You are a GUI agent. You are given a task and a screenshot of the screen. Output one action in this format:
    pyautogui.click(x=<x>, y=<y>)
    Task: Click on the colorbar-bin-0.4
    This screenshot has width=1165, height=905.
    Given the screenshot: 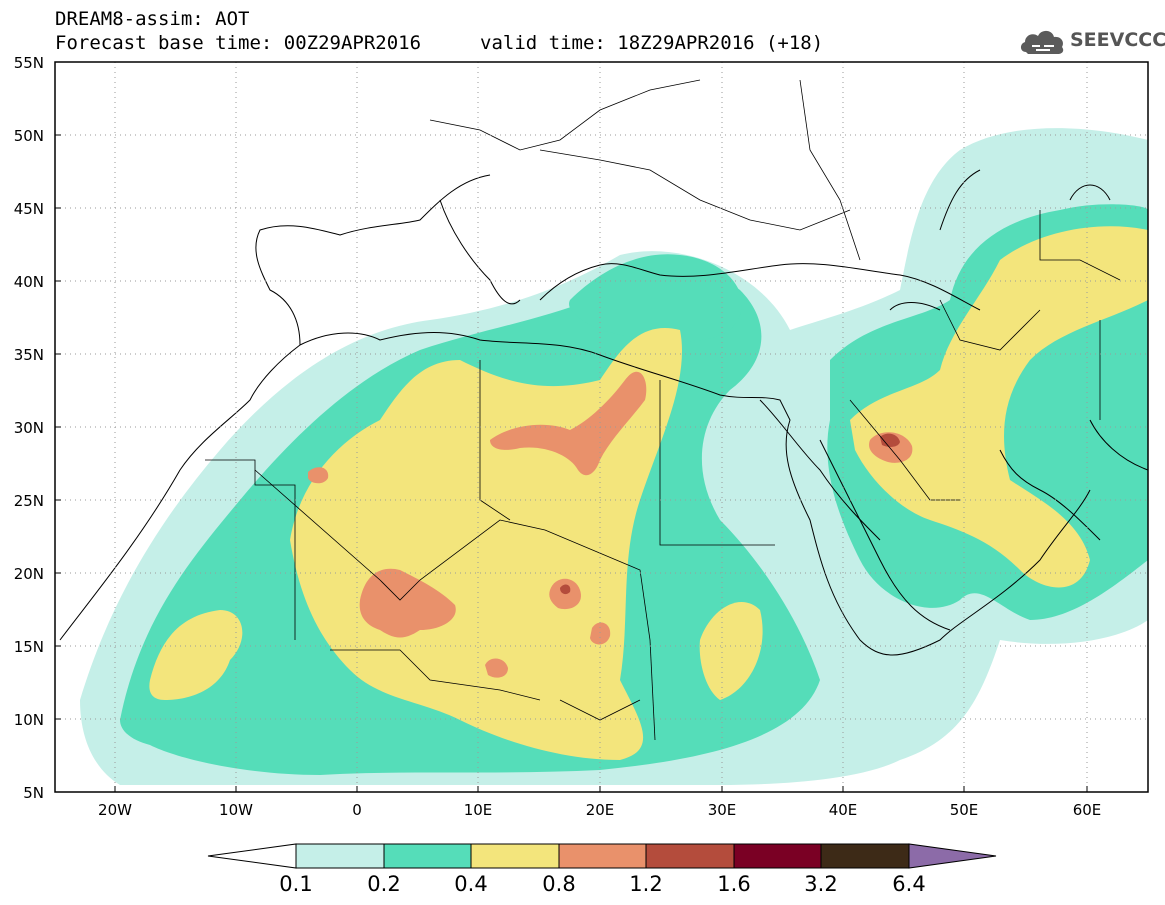 What is the action you would take?
    pyautogui.click(x=515, y=856)
    